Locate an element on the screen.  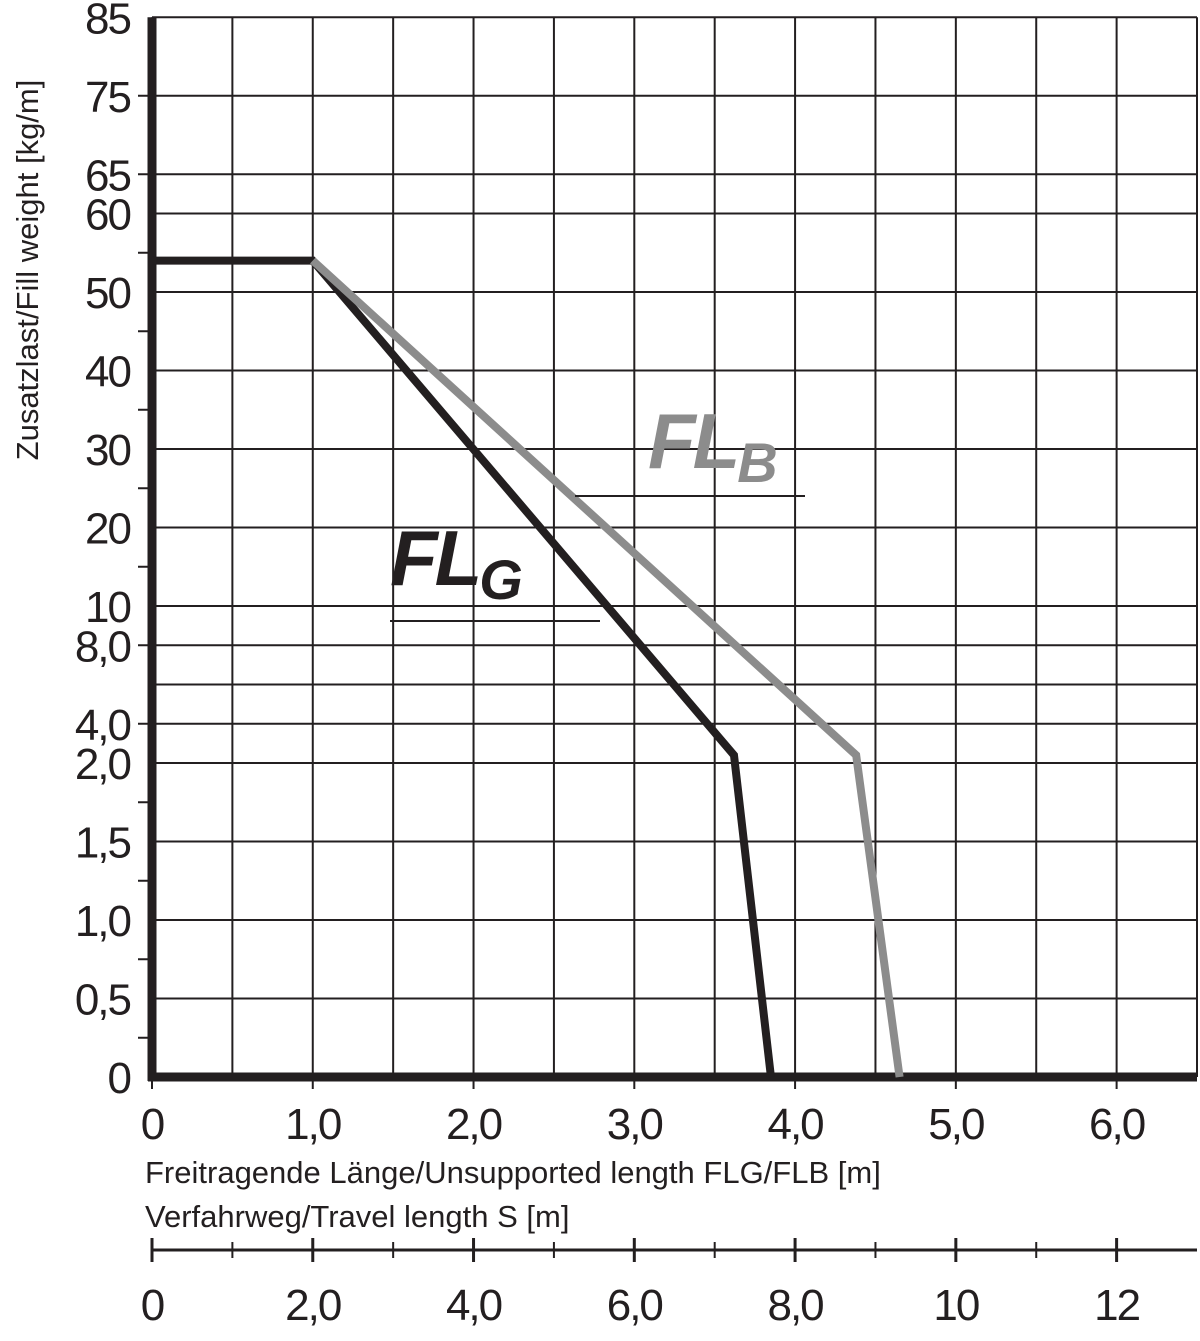
x-tick-label: 4,0 is located at coordinates (795, 1124).